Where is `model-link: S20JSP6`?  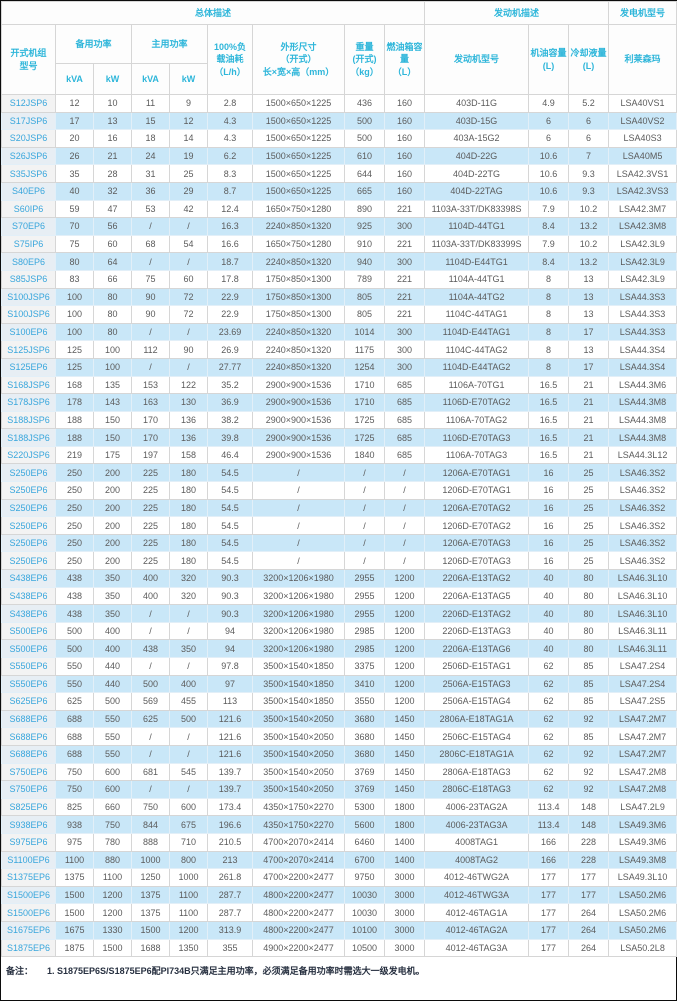 model-link: S20JSP6 is located at coordinates (28, 138).